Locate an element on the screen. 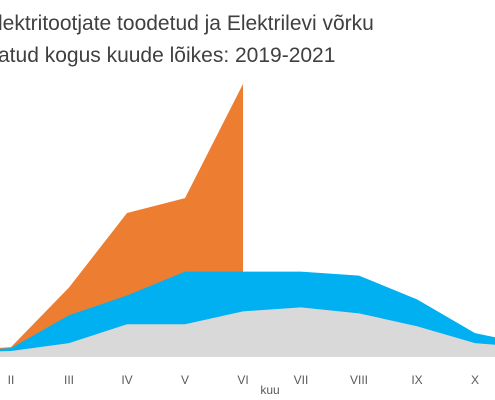  chart-title-line-2: atud kogus kuude lõikes: 2019-2021 is located at coordinates (168, 55).